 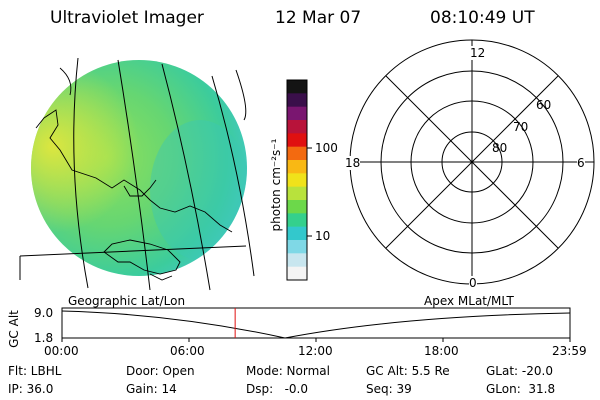 What do you see at coordinates (569, 351) in the screenshot?
I see `timeline-tick-4: 23:59` at bounding box center [569, 351].